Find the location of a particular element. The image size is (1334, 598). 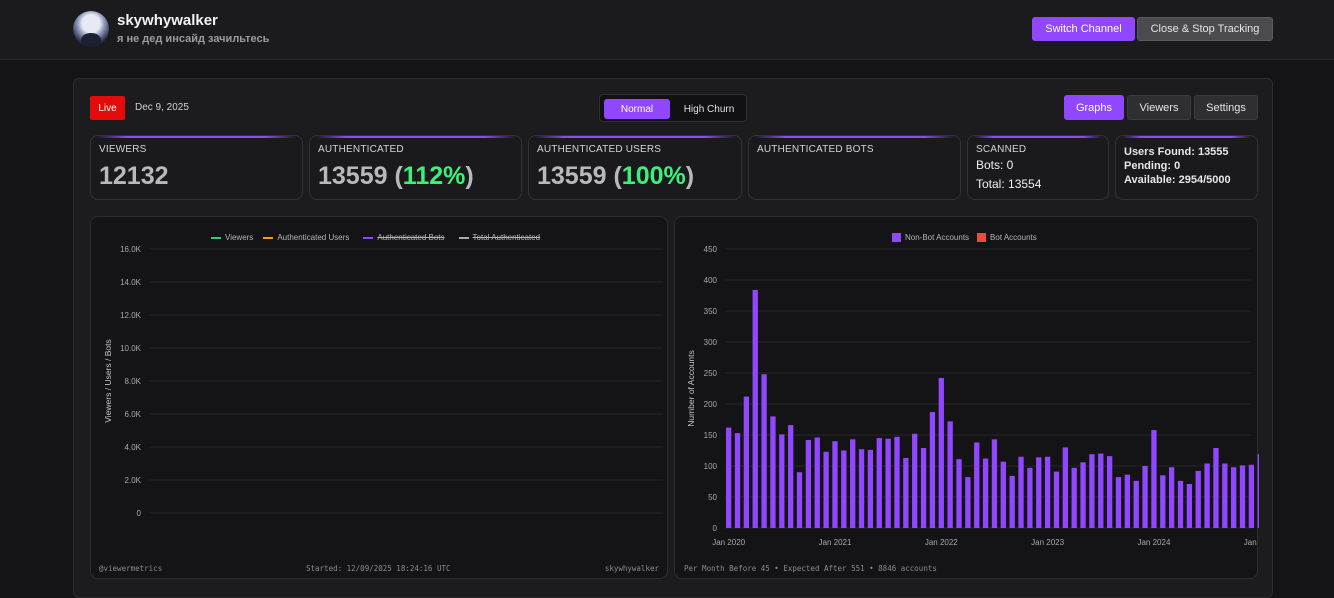

bar-x-tick-label: Jan 2021 is located at coordinates (835, 542).